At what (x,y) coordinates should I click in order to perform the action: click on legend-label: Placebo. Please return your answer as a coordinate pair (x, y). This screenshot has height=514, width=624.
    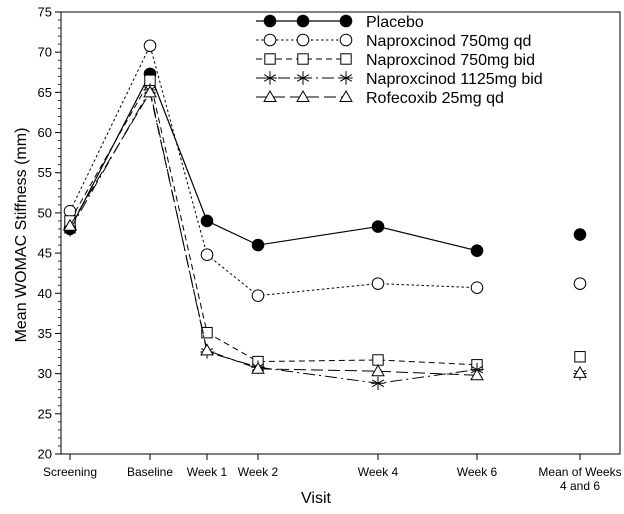
    Looking at the image, I should click on (395, 22).